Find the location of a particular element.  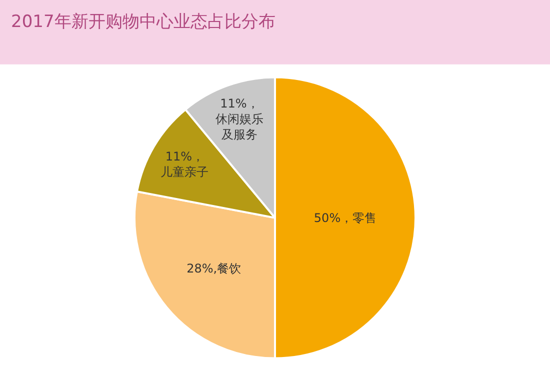

slice-label: 50%，零售 is located at coordinates (345, 217).